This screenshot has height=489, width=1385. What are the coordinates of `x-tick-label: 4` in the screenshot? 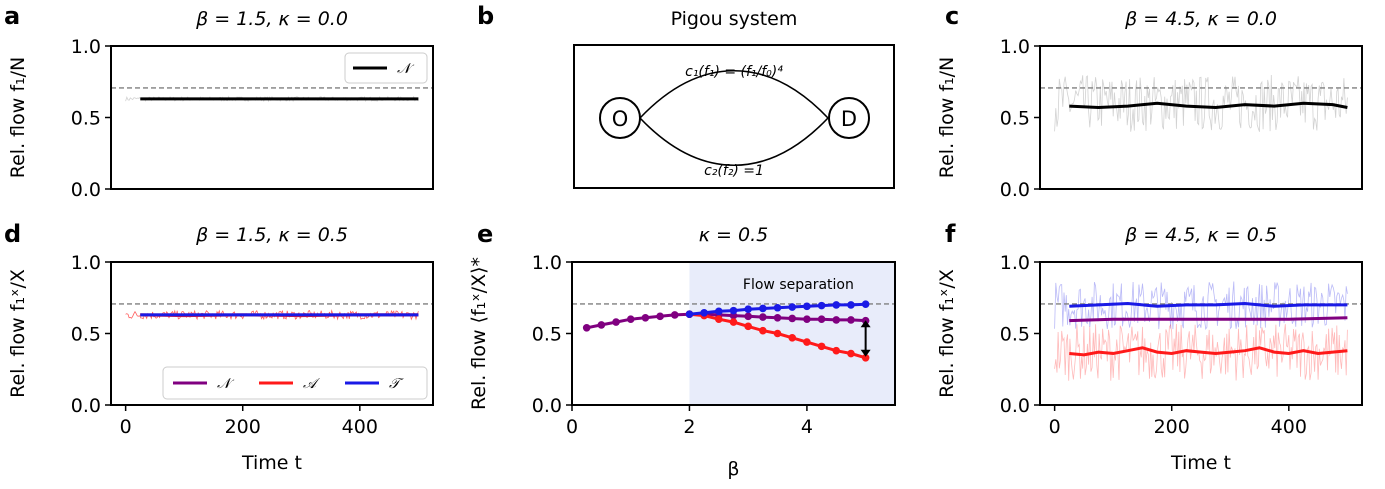 It's located at (807, 427).